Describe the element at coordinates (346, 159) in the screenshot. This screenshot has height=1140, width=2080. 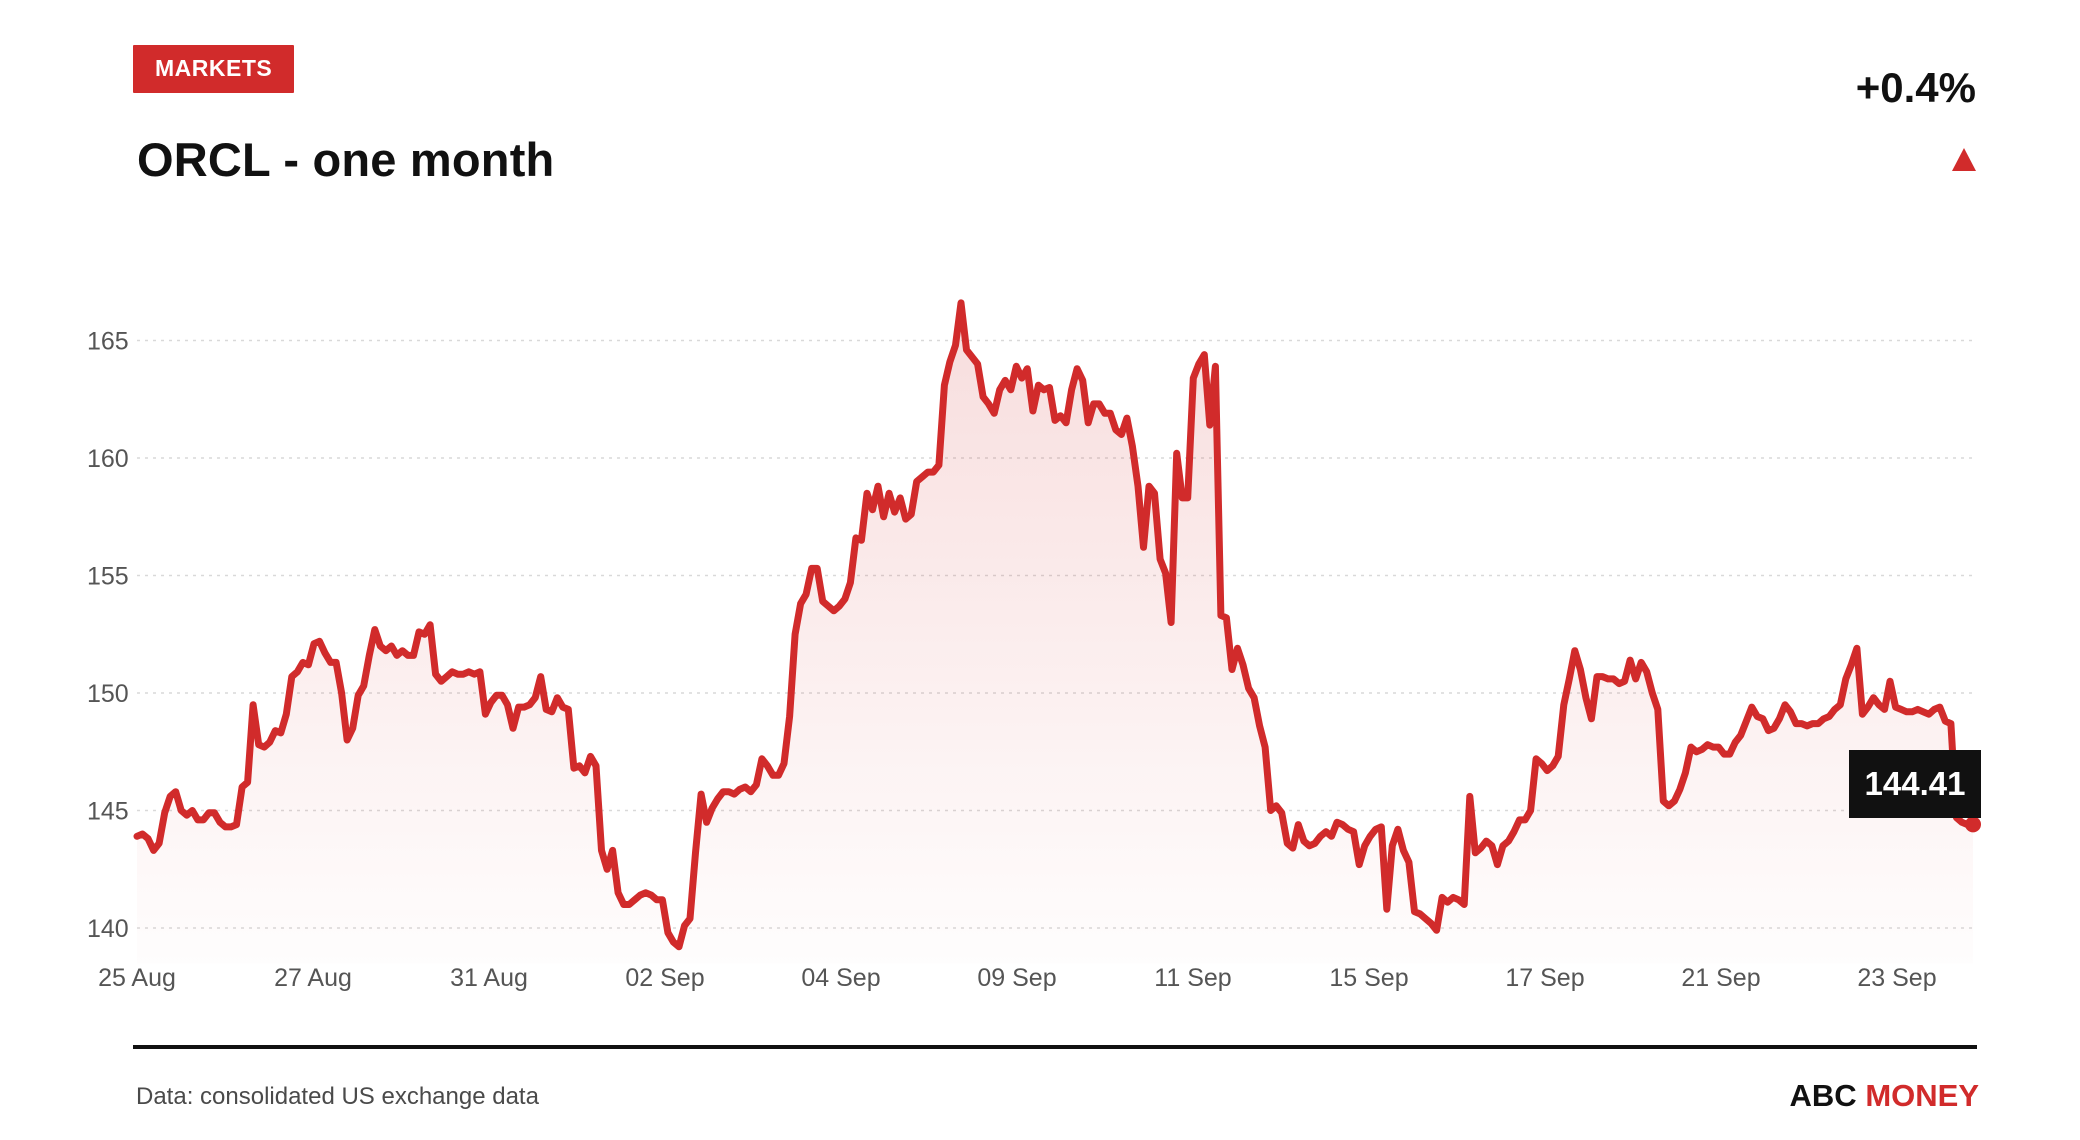
I see `chart-title: ORCL - one month` at that location.